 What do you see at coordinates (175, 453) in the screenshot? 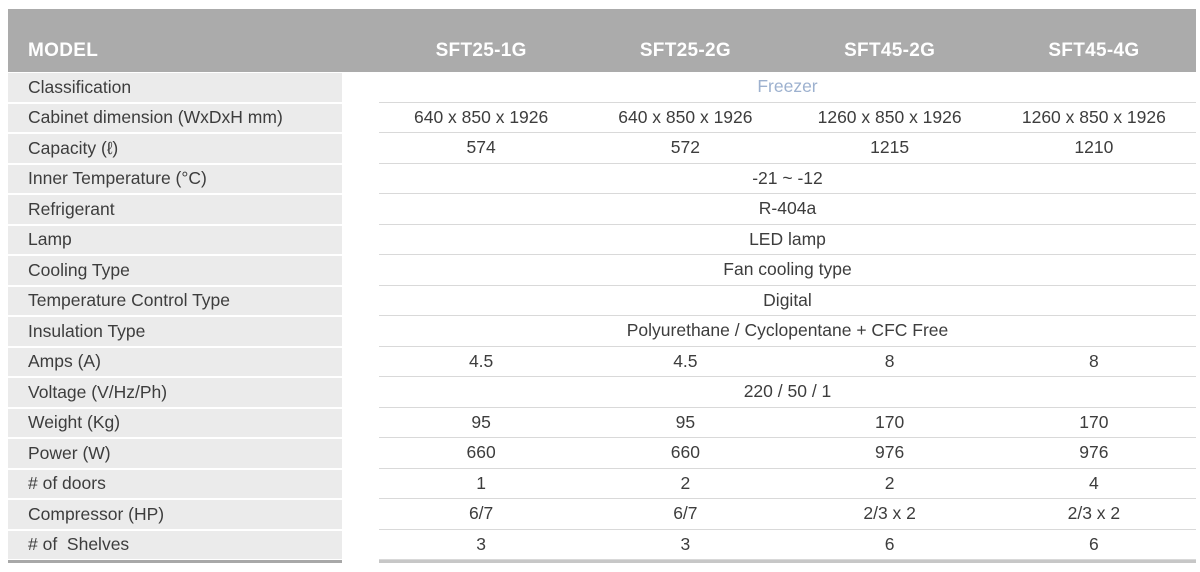
I see `row-label: Power (W)` at bounding box center [175, 453].